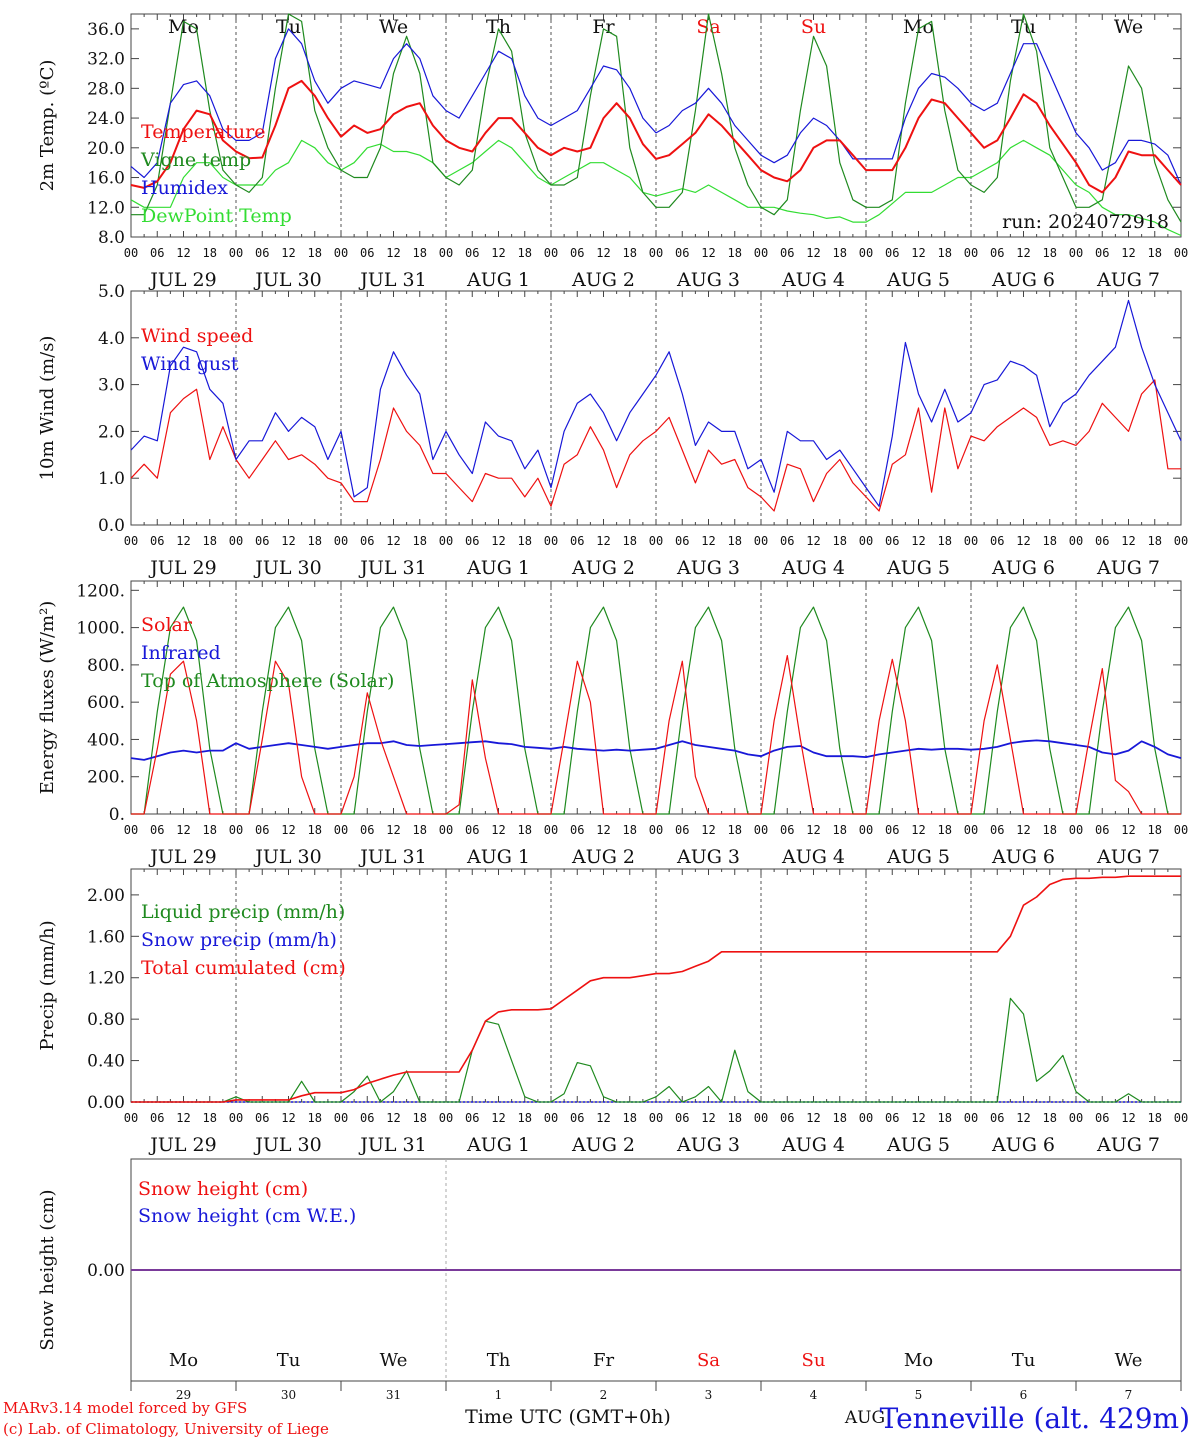  Describe the element at coordinates (184, 188) in the screenshot. I see `legend-entry: Humidex` at that location.